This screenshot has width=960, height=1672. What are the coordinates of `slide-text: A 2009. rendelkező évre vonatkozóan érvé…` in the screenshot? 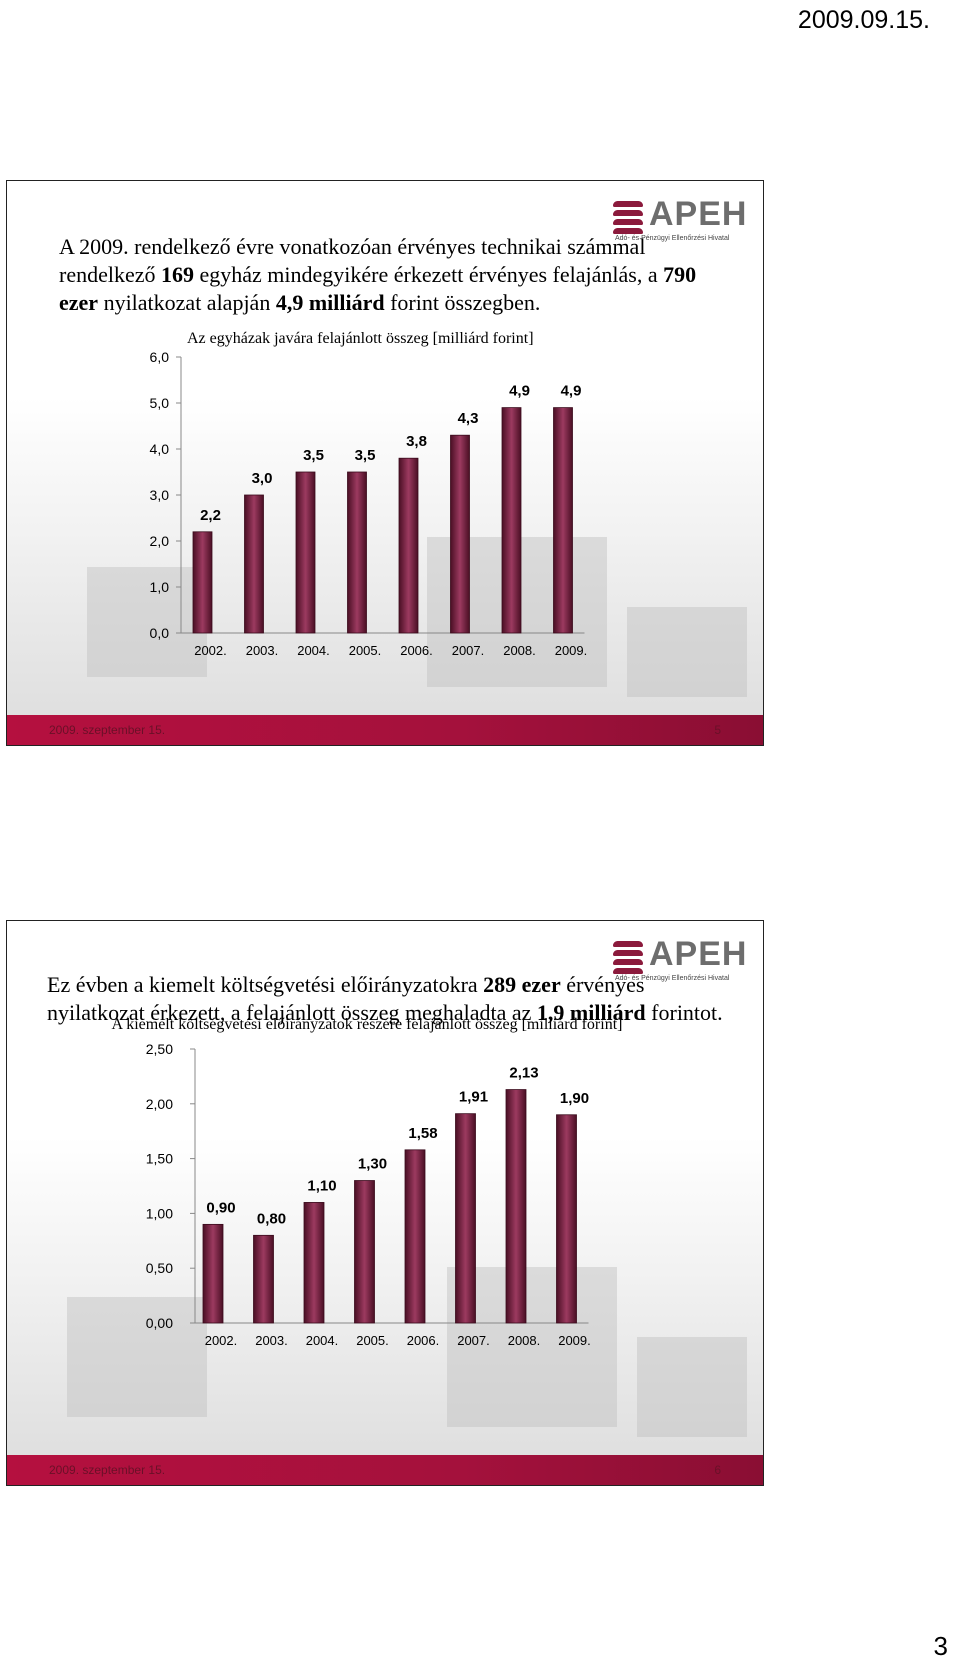 It's located at (399, 275).